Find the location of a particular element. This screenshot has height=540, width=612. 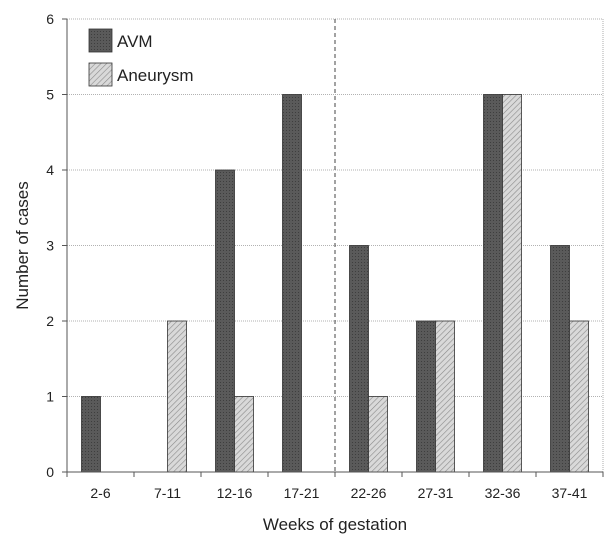

x-tick-label: 22-26 is located at coordinates (369, 493).